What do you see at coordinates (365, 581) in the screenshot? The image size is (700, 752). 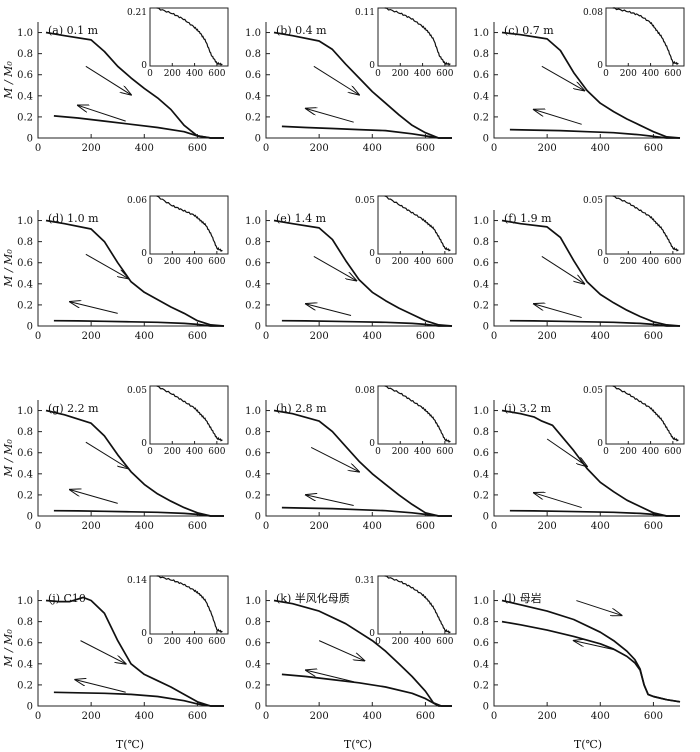 I see `inset-ymax-label: 0.31` at bounding box center [365, 581].